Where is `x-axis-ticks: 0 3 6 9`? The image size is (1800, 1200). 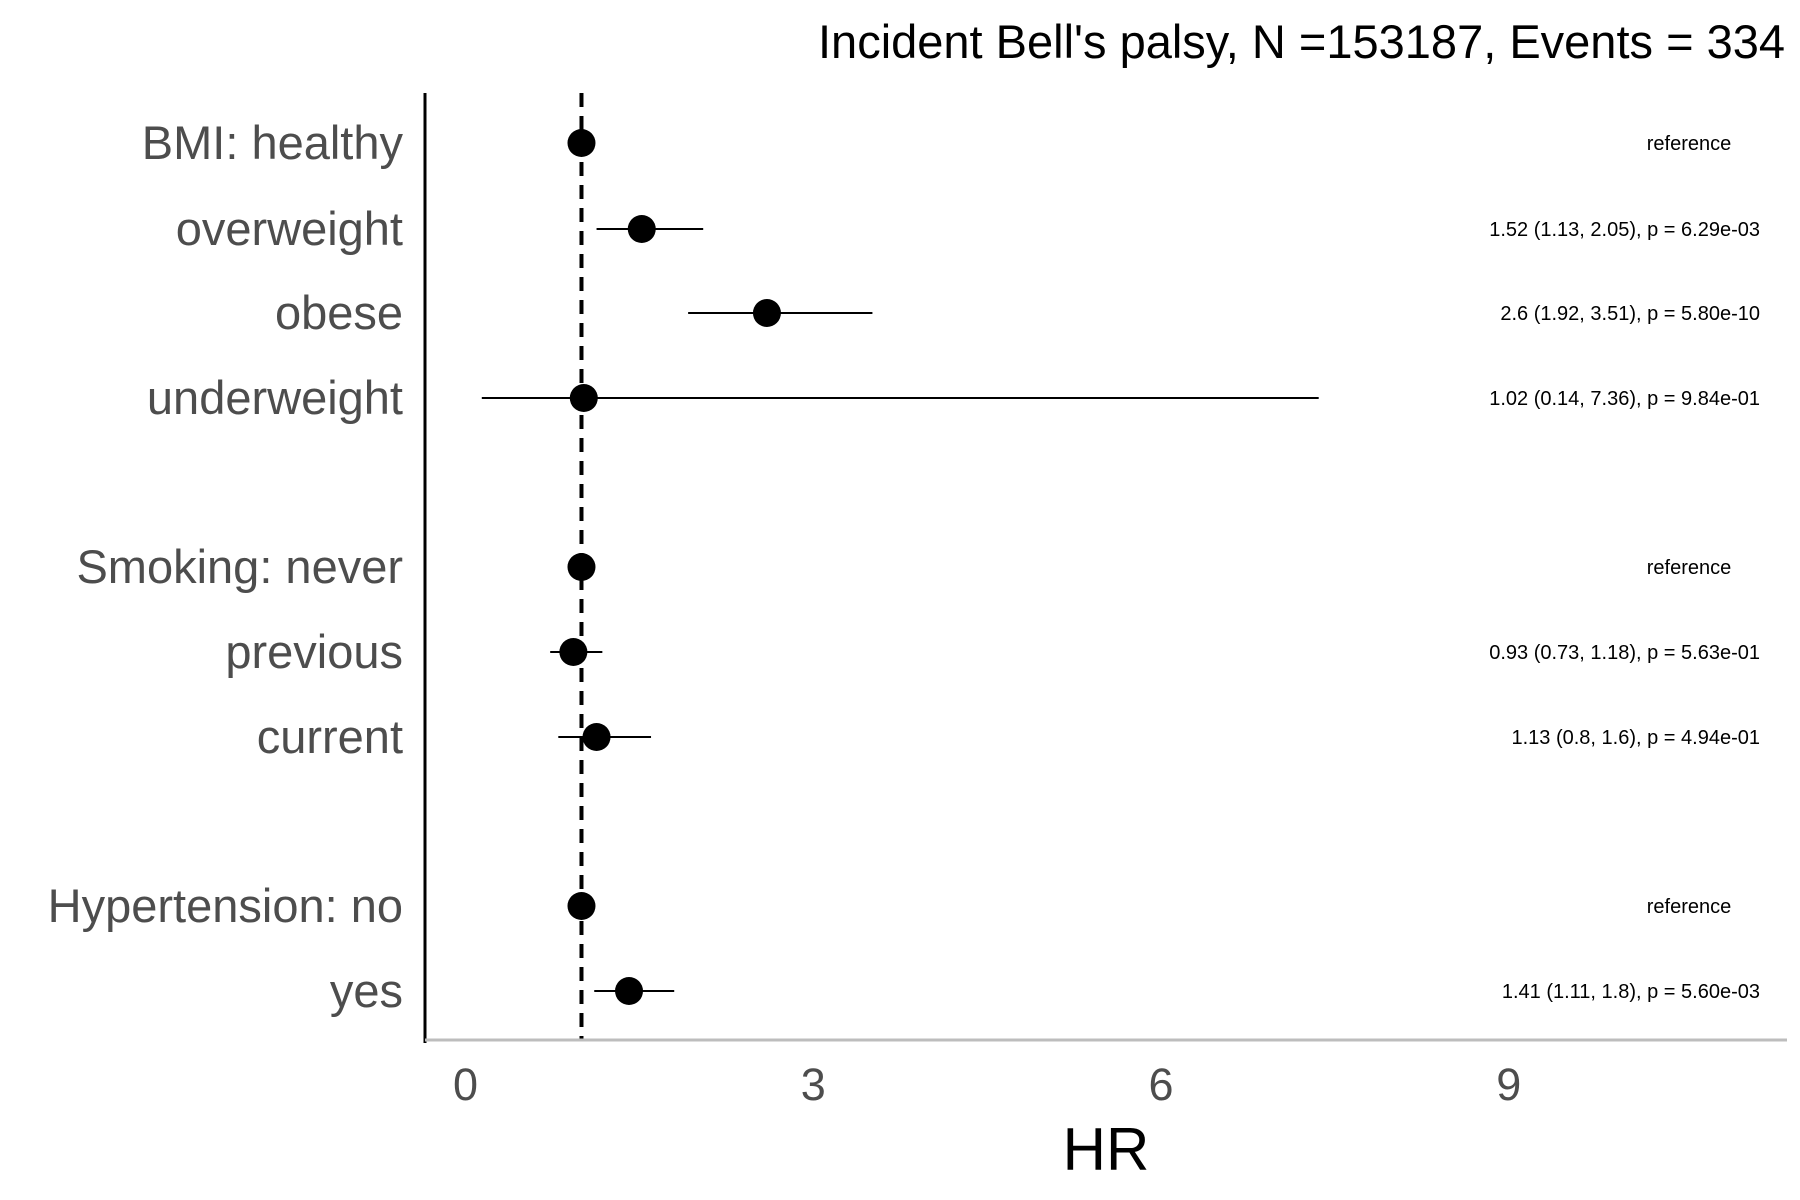
x-axis-ticks: 0 3 6 9 is located at coordinates (987, 1084).